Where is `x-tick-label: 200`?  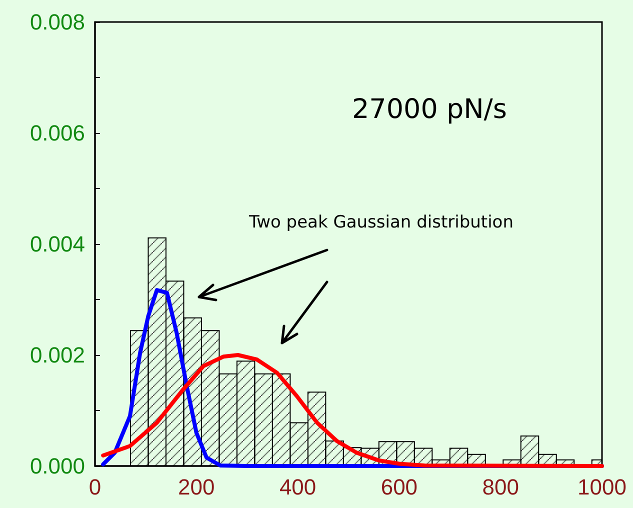
x-tick-label: 200 is located at coordinates (196, 487).